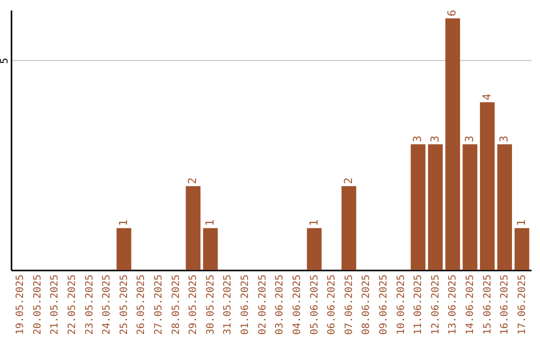 This screenshot has height=340, width=540. What do you see at coordinates (522, 304) in the screenshot?
I see `x-tick-label: 17.06.2025` at bounding box center [522, 304].